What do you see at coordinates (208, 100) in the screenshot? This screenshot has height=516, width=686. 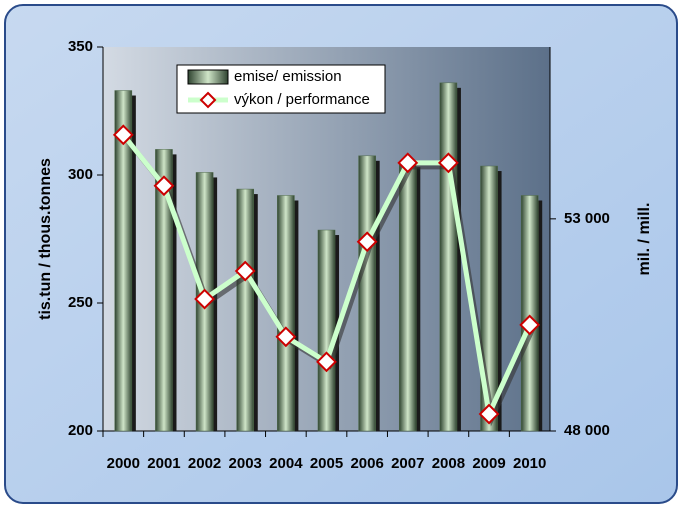 I see `legend-marker` at bounding box center [208, 100].